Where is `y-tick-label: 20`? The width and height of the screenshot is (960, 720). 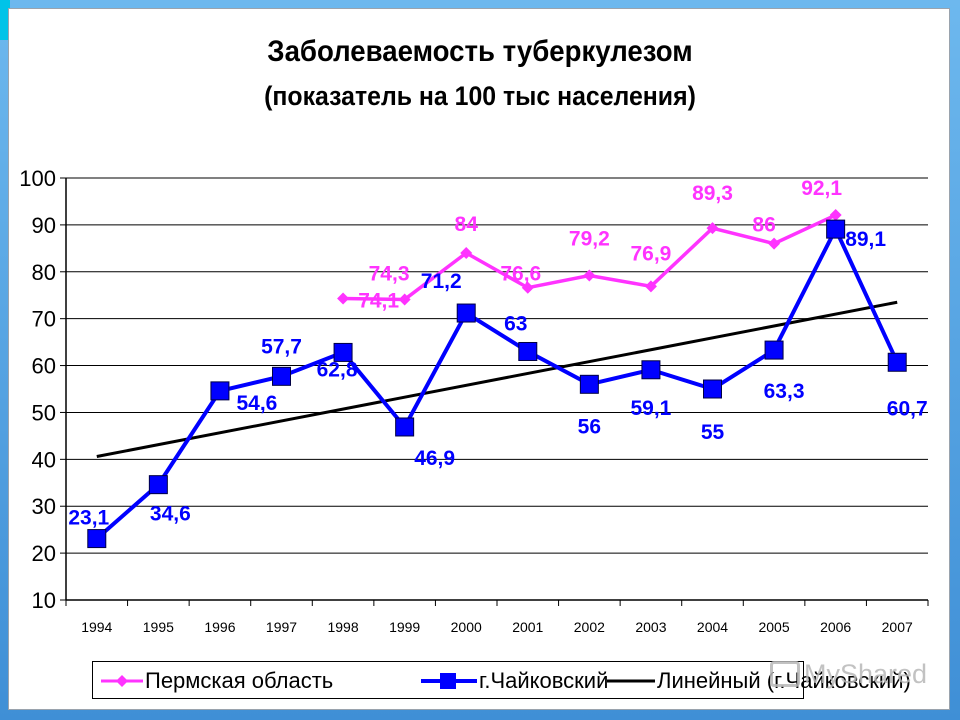 y-tick-label: 20 is located at coordinates (44, 553).